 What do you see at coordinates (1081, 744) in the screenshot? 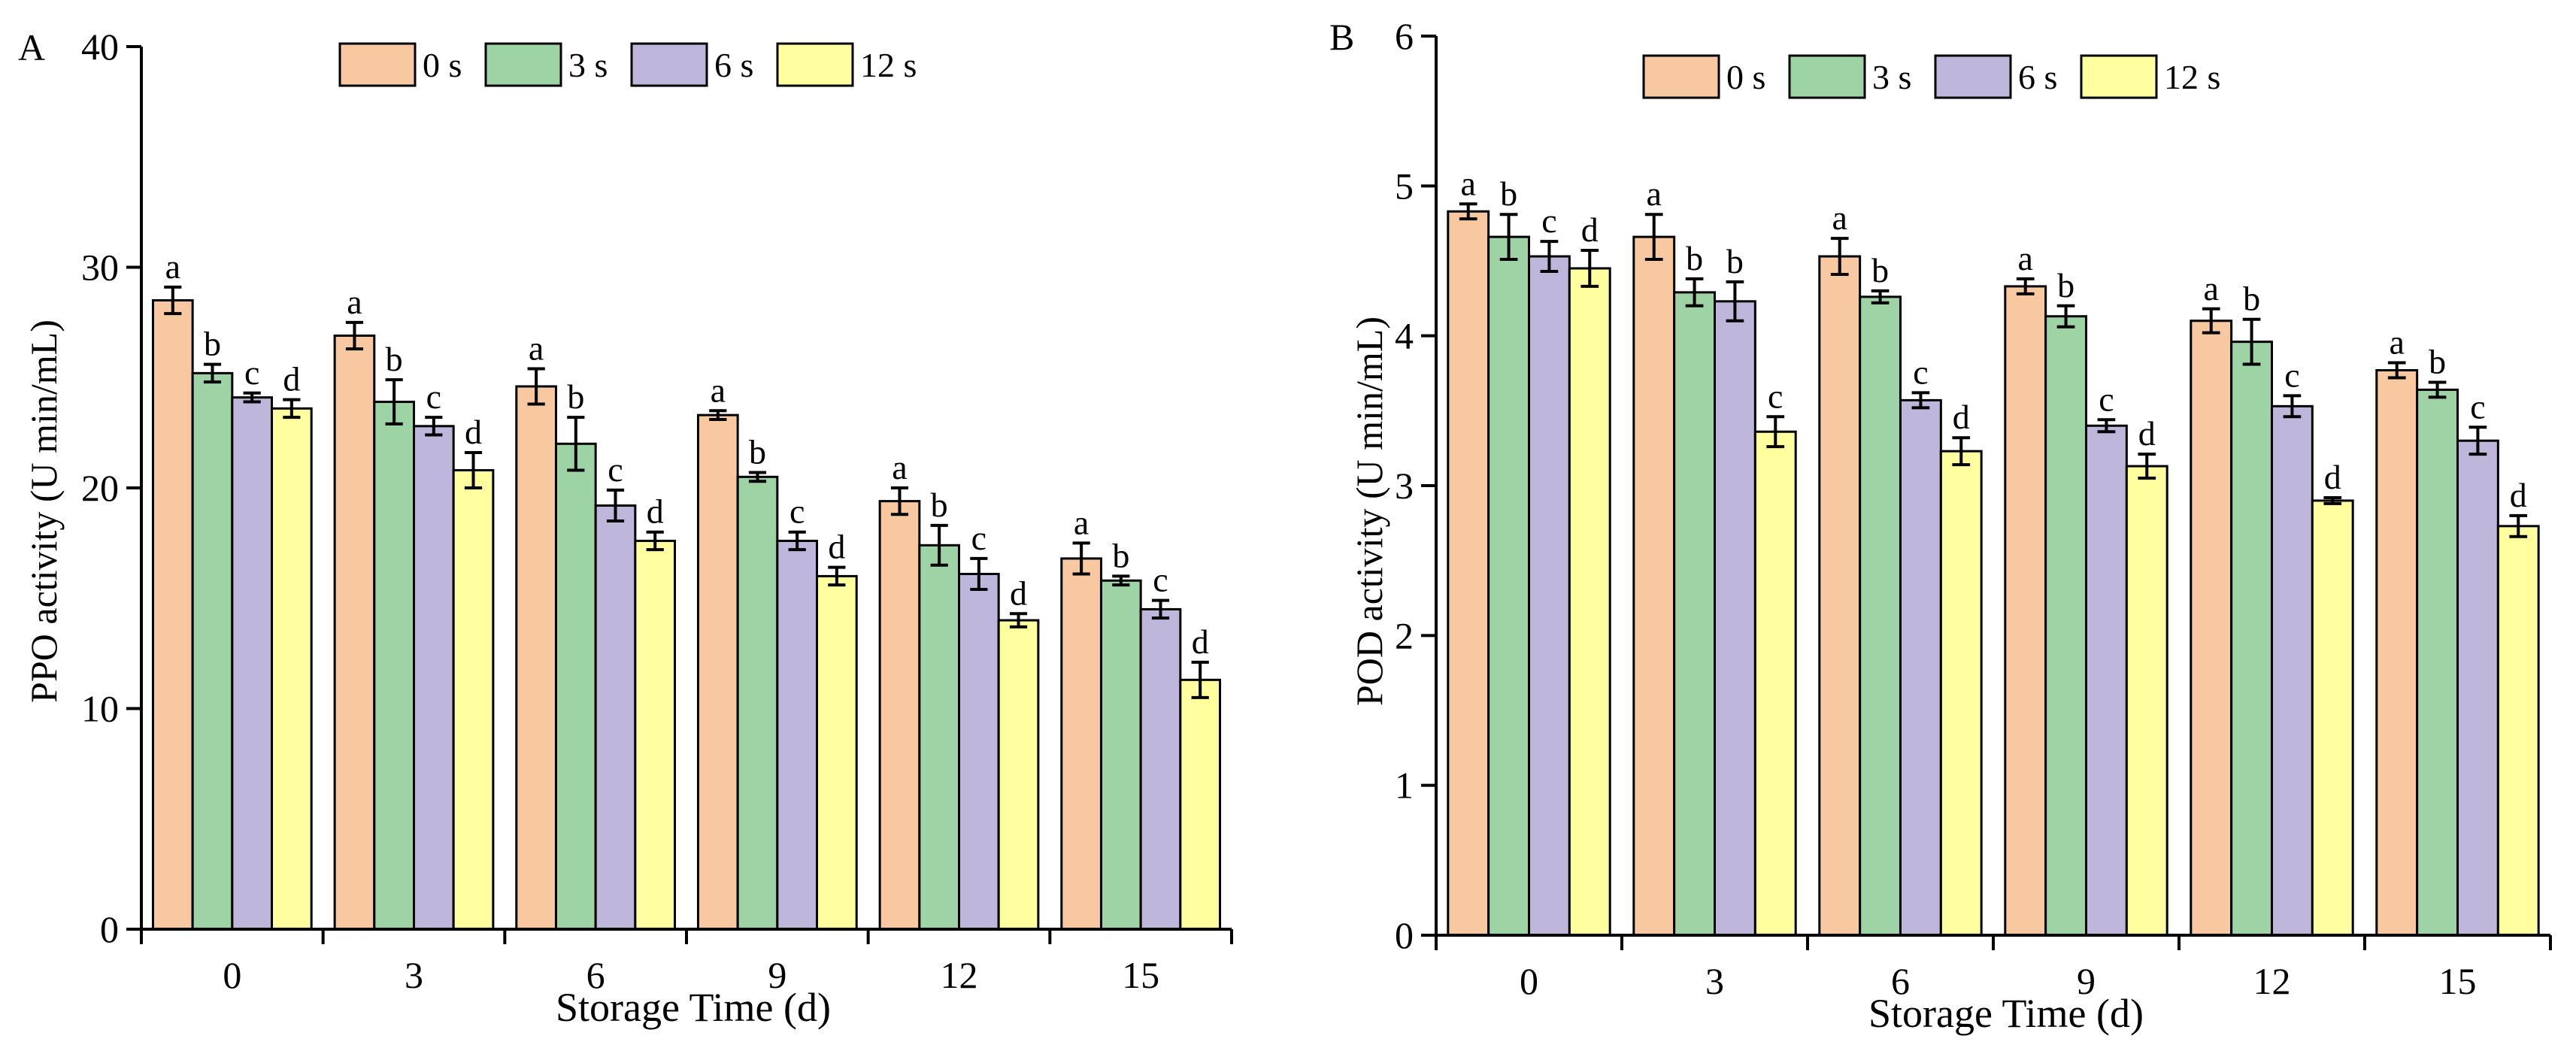
I see `bar-a-15d-0s` at bounding box center [1081, 744].